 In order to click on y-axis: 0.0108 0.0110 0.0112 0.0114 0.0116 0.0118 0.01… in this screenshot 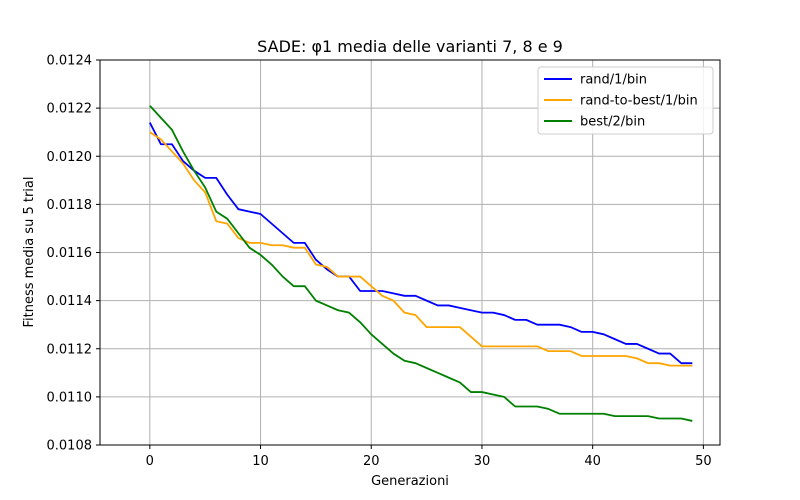, I will do `click(73, 254)`.